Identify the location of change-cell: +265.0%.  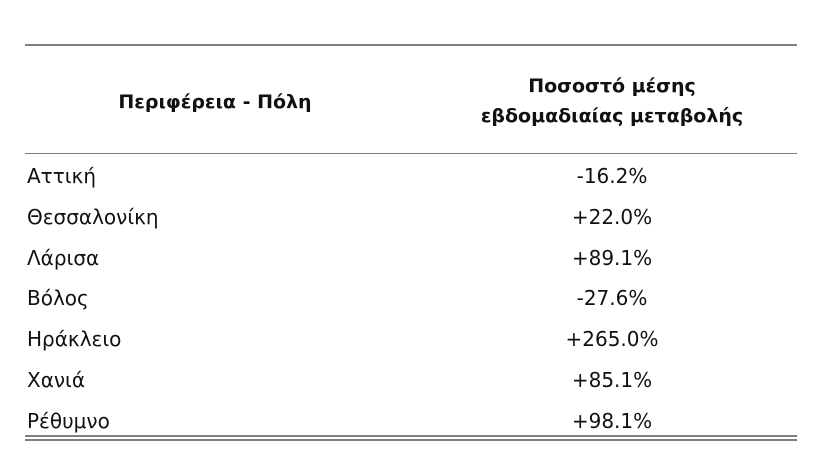
(612, 339).